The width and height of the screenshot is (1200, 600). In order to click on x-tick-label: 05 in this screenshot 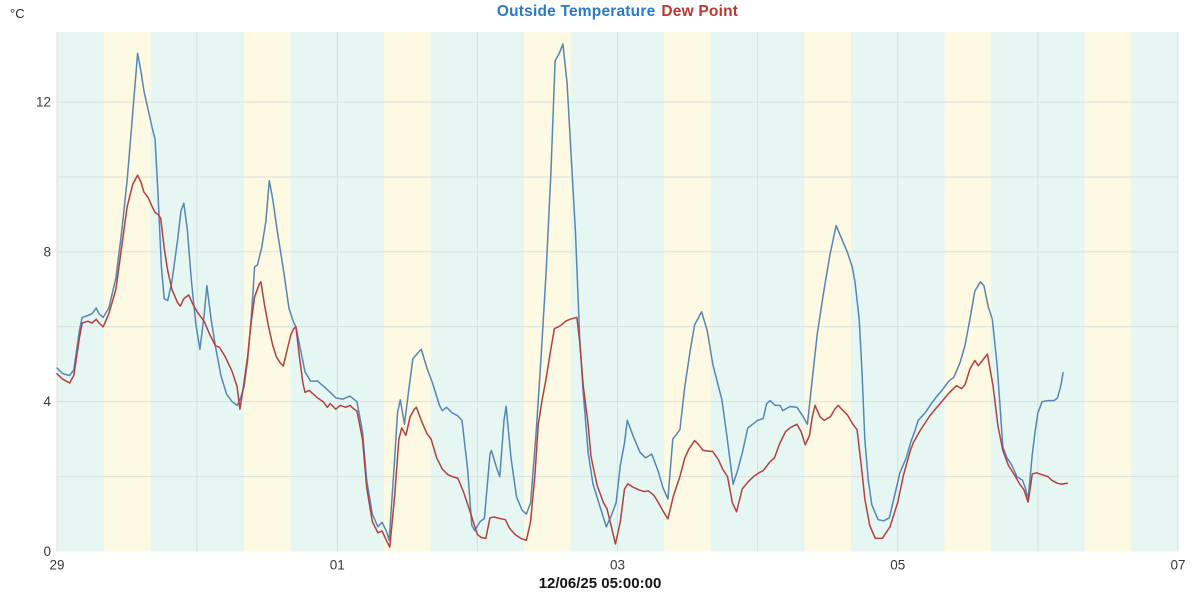, I will do `click(897, 565)`.